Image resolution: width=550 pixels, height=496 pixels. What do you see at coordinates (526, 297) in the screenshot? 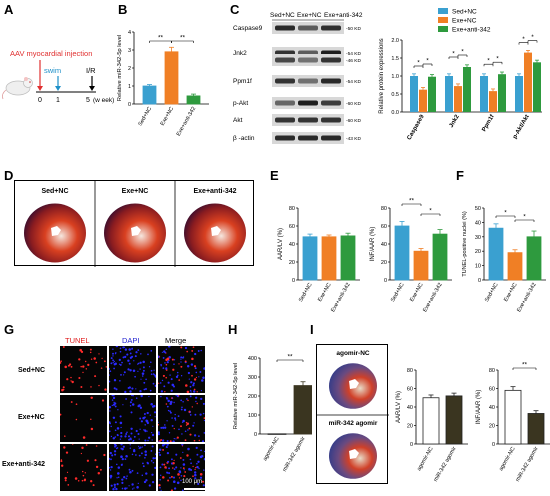
I see `x-tick-label: Exe+anti-342` at bounding box center [526, 297].